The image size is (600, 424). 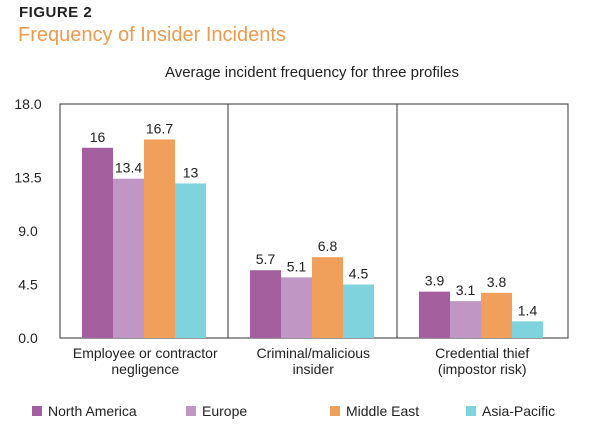 I want to click on data-label: 13.4, so click(x=128, y=168).